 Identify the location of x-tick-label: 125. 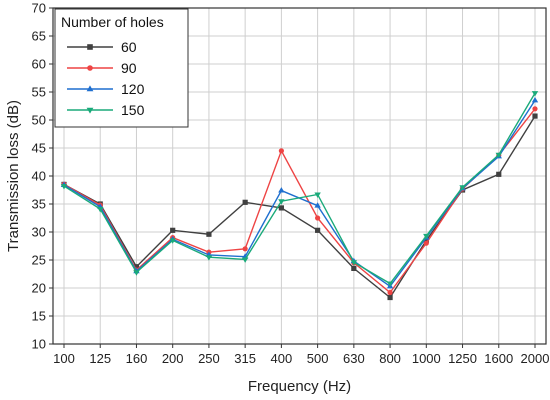
(100, 358).